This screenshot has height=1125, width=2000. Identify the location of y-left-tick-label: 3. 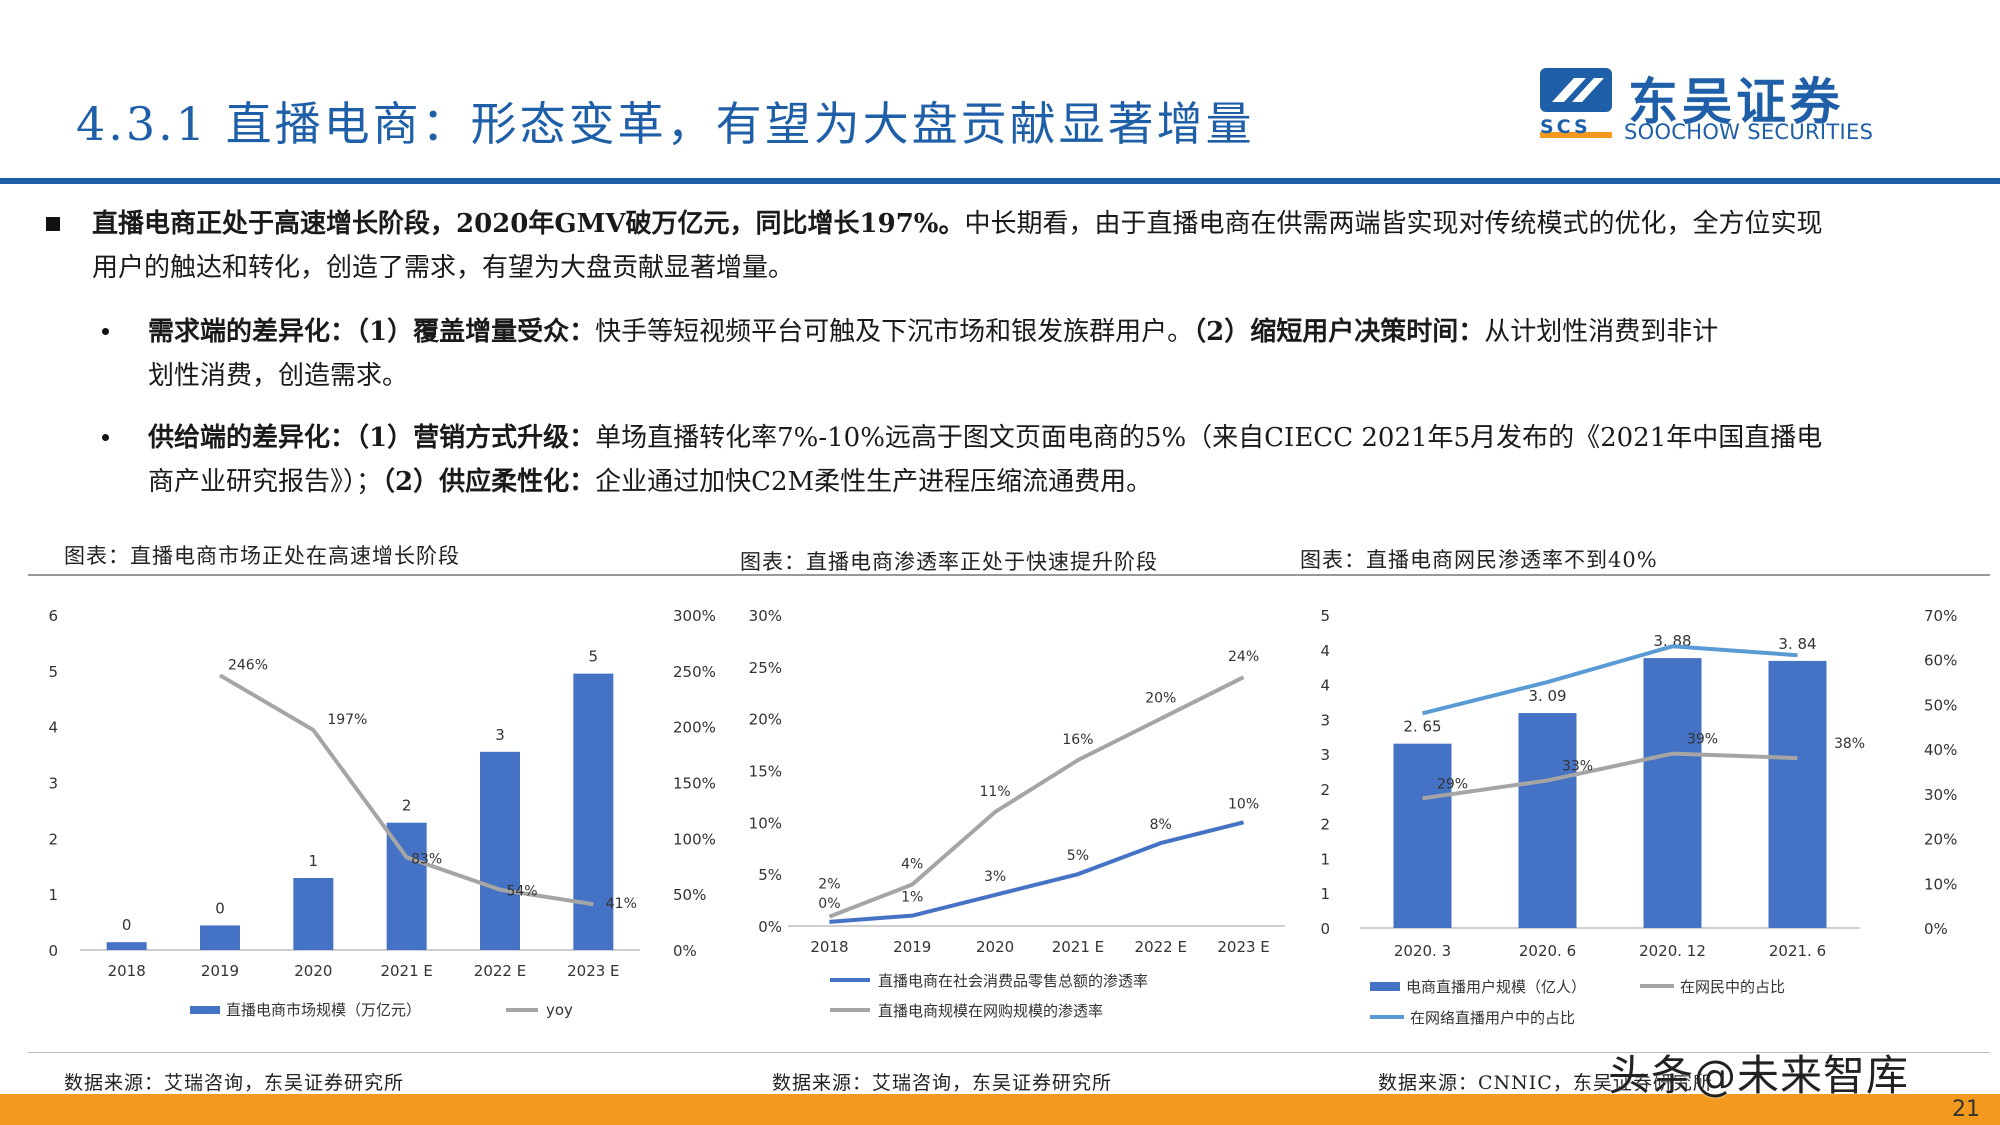
(1325, 755).